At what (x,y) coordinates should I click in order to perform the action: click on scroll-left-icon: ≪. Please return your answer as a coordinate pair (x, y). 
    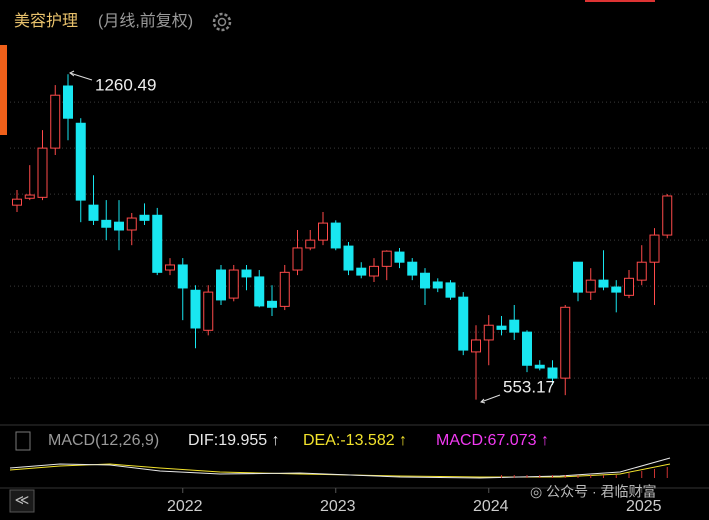
    Looking at the image, I should click on (22, 500).